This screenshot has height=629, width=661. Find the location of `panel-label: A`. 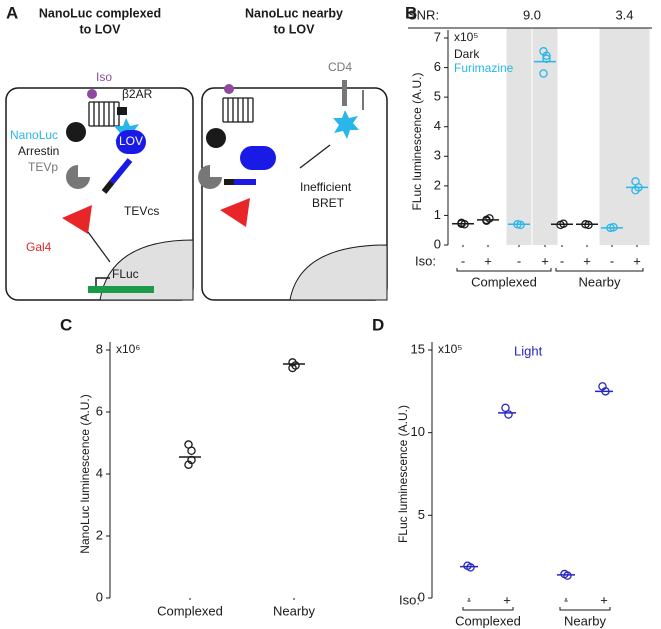

panel-label: A is located at coordinates (12, 12).